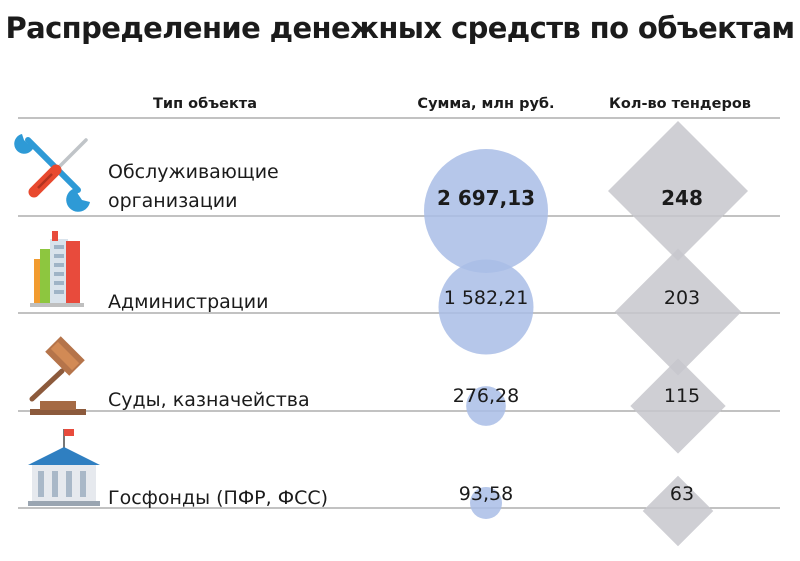 Image resolution: width=800 pixels, height=561 pixels. Describe the element at coordinates (57, 375) in the screenshot. I see `gavel-icon` at that location.